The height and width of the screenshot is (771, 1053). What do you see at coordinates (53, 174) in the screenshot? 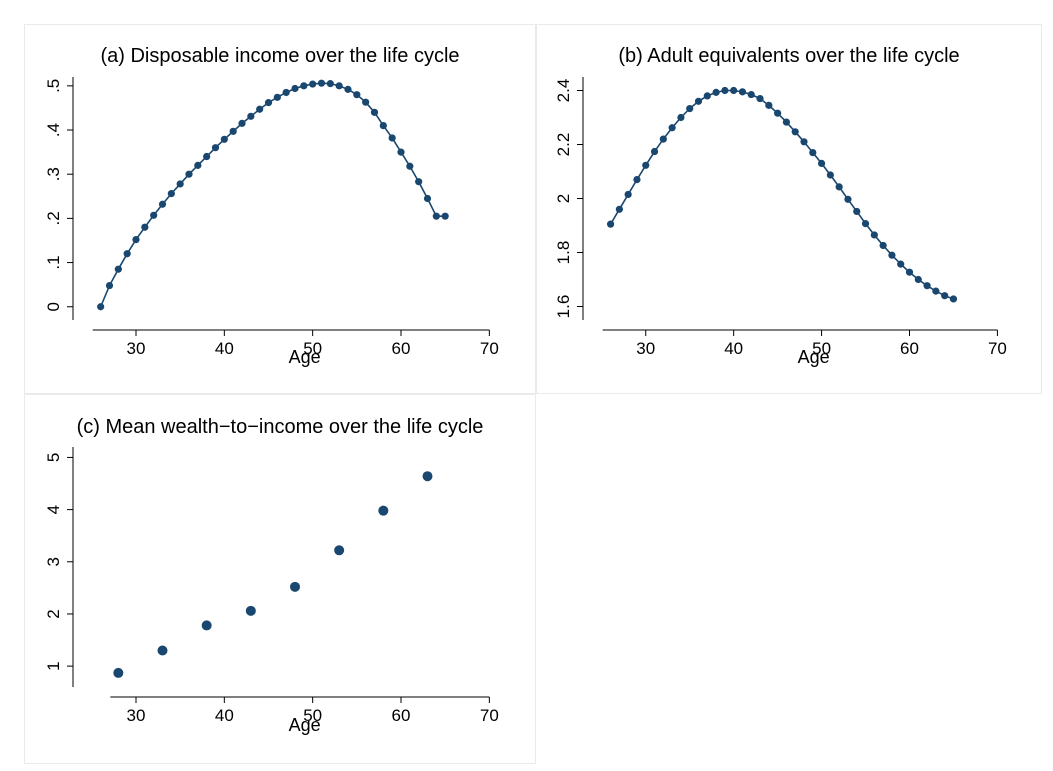
I see `chart-a-y-tick-label: .3` at bounding box center [53, 174].